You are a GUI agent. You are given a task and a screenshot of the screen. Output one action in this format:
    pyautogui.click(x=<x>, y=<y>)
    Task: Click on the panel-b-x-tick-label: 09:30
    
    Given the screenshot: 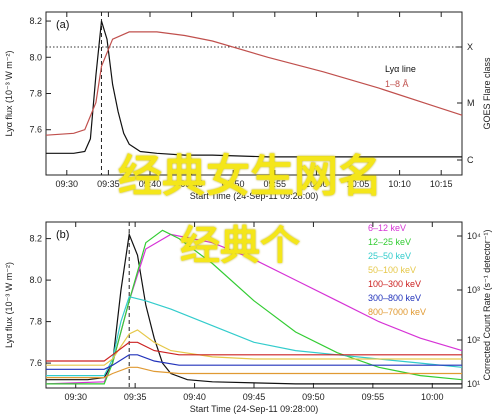 What is the action you would take?
    pyautogui.click(x=75, y=397)
    